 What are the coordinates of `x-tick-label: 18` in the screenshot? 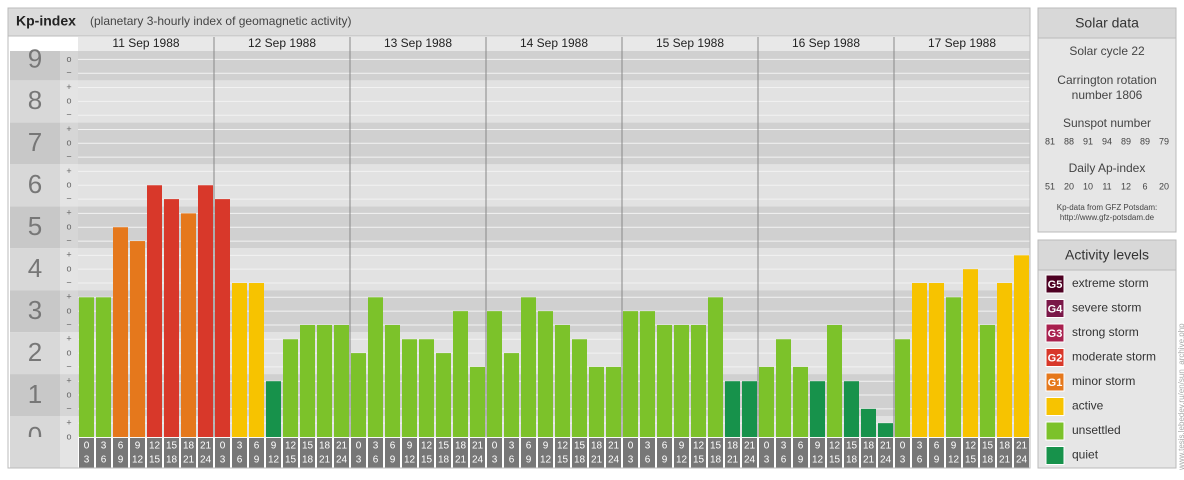 It's located at (189, 446).